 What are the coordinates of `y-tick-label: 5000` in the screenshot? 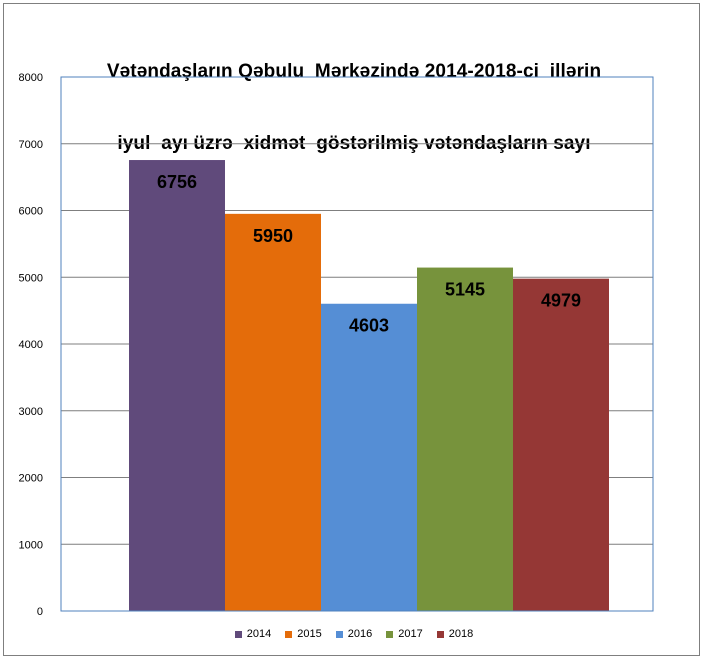 It's located at (31, 278).